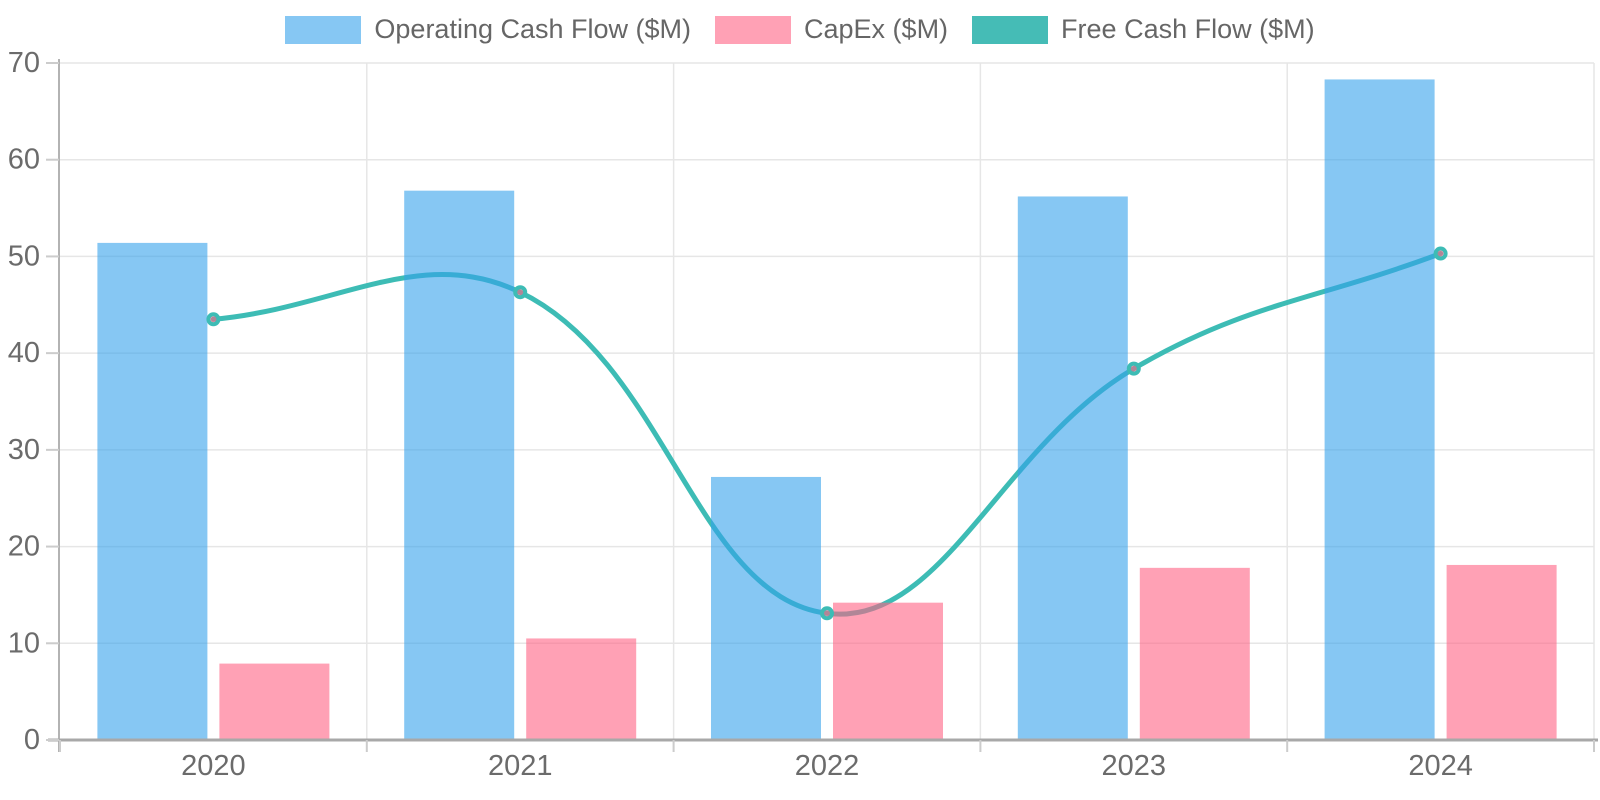  What do you see at coordinates (213, 766) in the screenshot?
I see `x-axis-label-2020: 2020` at bounding box center [213, 766].